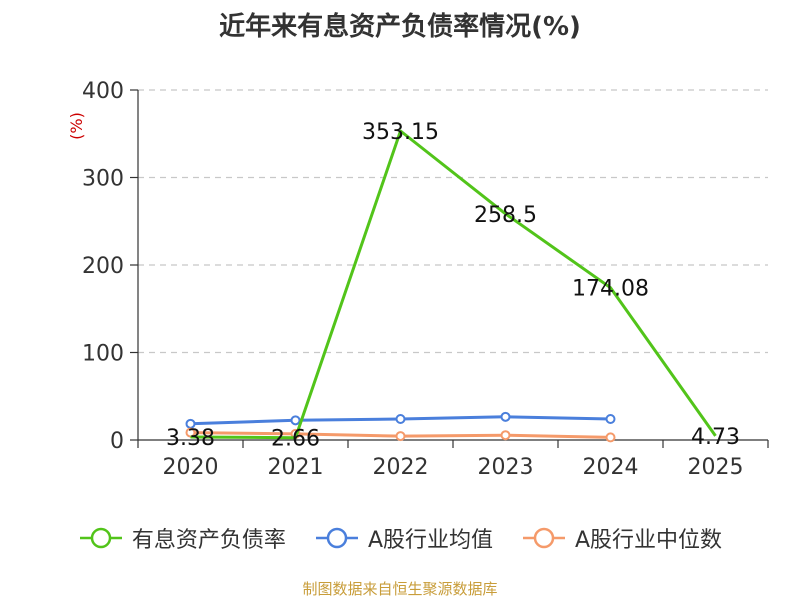  Describe the element at coordinates (400, 132) in the screenshot. I see `data-label: 353.15` at that location.